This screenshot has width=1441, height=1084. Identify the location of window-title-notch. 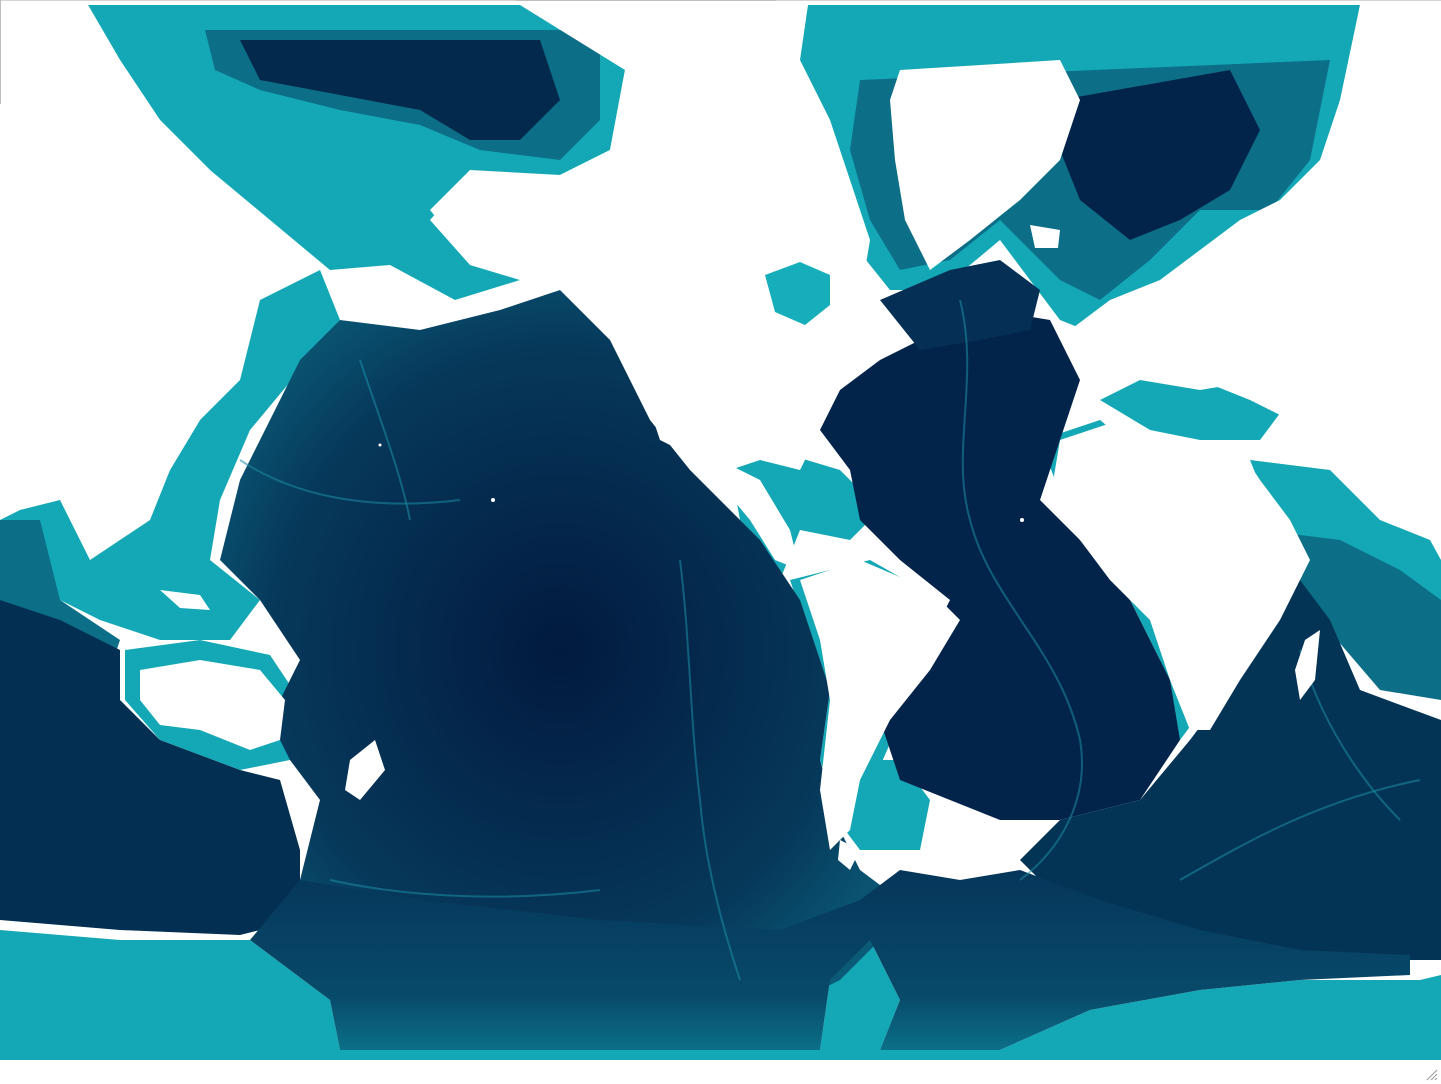
(646, 0).